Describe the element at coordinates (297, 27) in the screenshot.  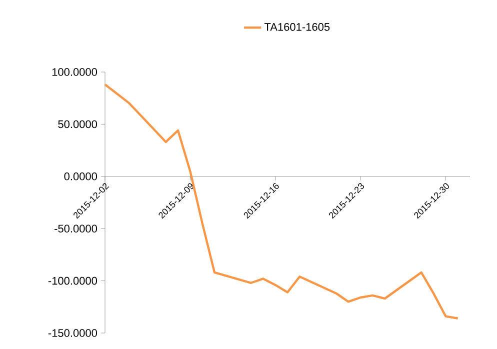
I see `legend-label: TA1601-1605` at that location.